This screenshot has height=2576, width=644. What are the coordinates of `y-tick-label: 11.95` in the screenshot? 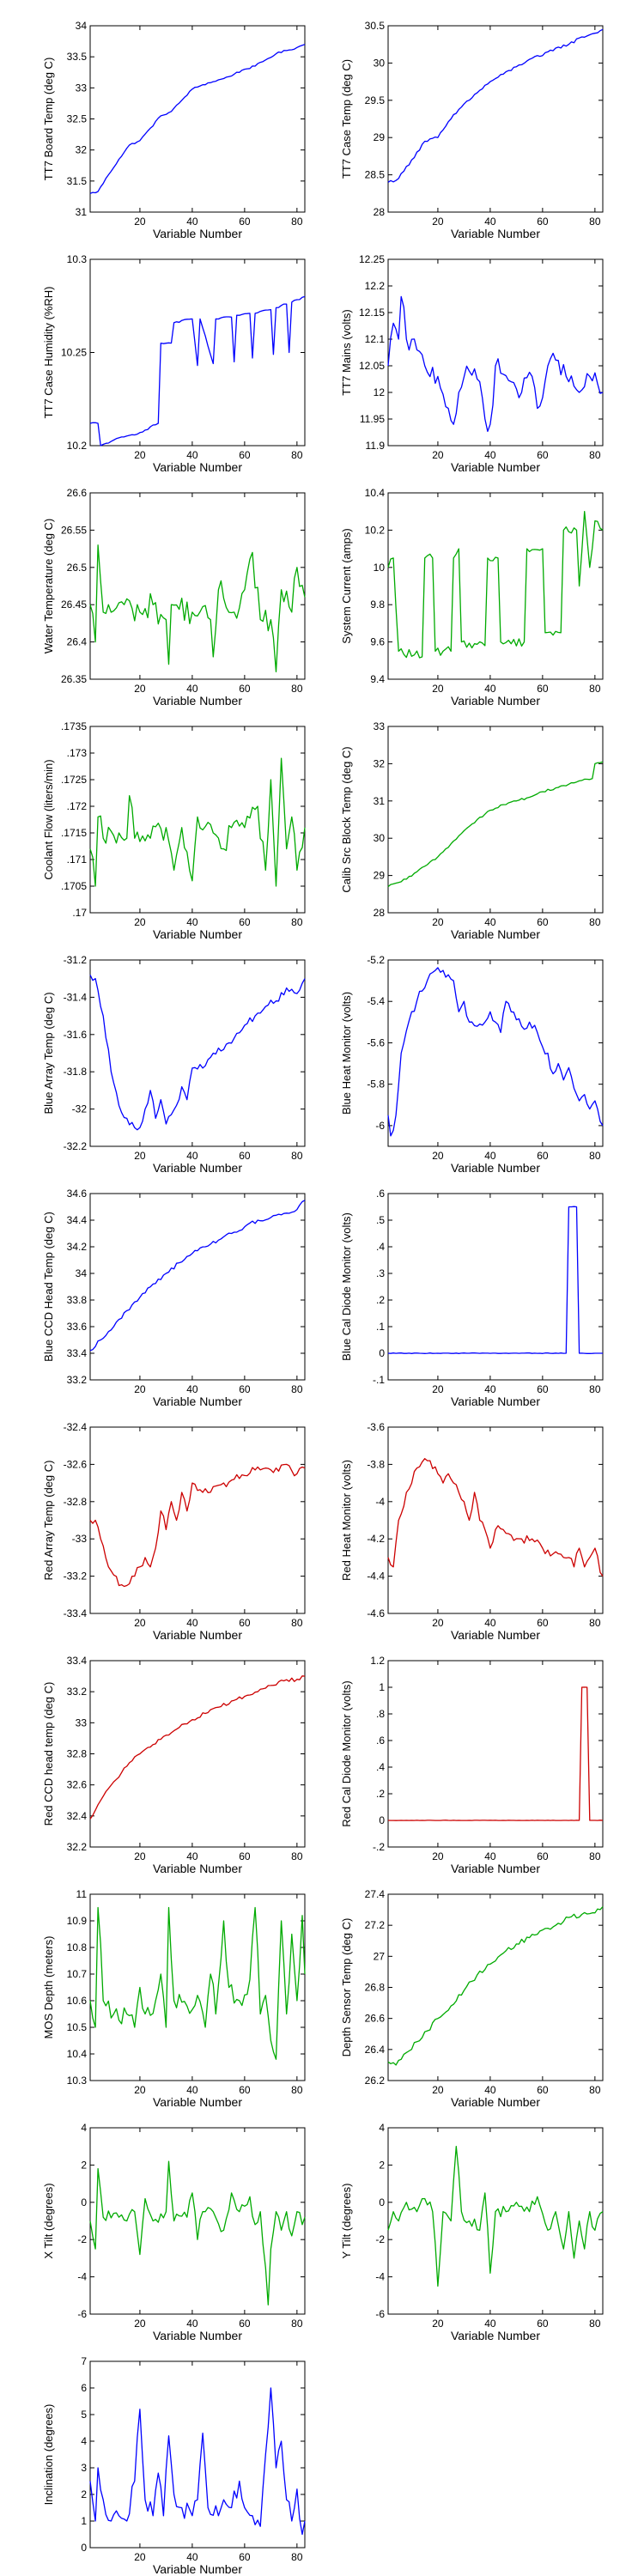 It's located at (372, 419).